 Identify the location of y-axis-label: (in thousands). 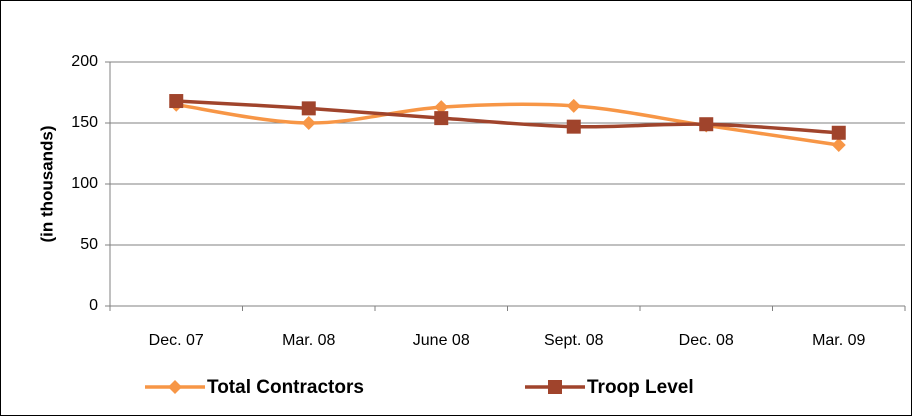
(46, 183).